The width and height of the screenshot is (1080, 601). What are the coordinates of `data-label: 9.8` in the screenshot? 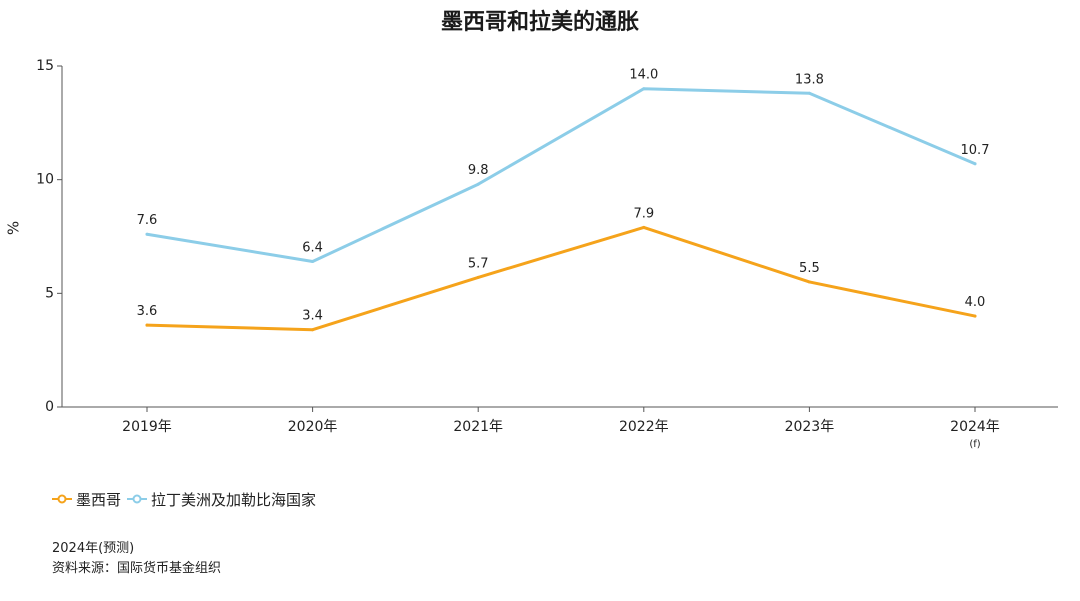 It's located at (478, 170).